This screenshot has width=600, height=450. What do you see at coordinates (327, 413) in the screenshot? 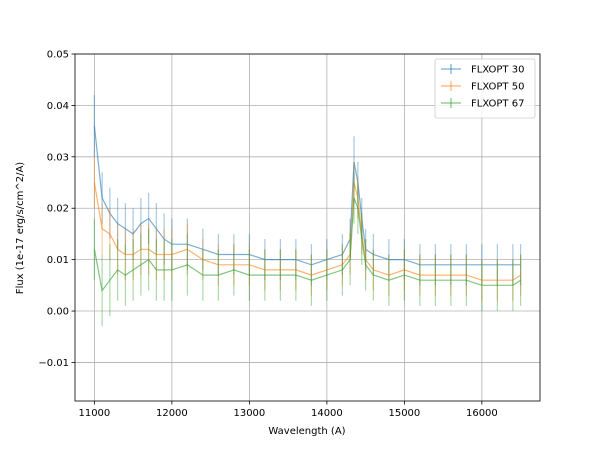
I see `x-tick-label: 14000` at bounding box center [327, 413].